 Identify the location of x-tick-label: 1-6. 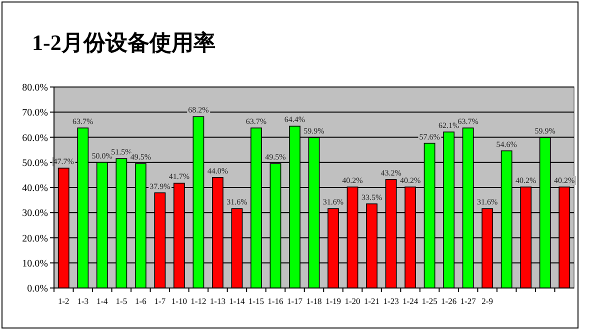
(140, 301).